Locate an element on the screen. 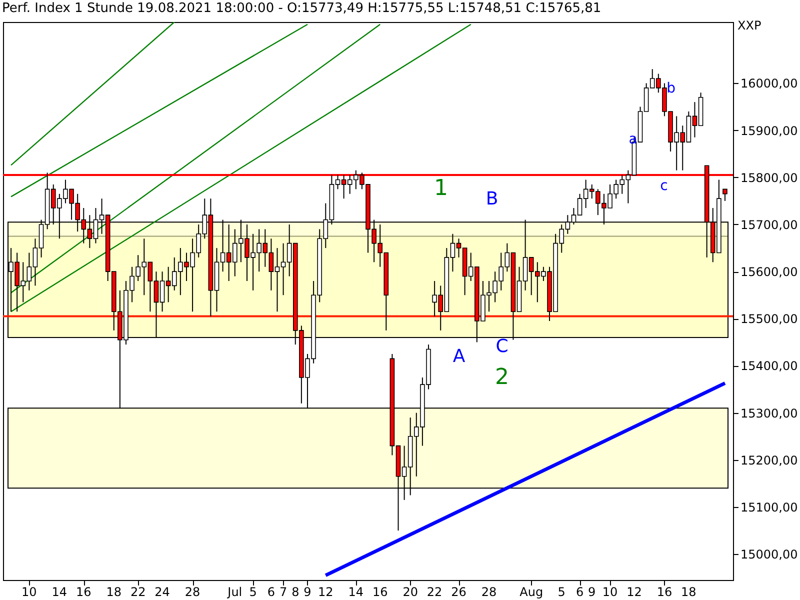  candlestick is located at coordinates (725, 195).